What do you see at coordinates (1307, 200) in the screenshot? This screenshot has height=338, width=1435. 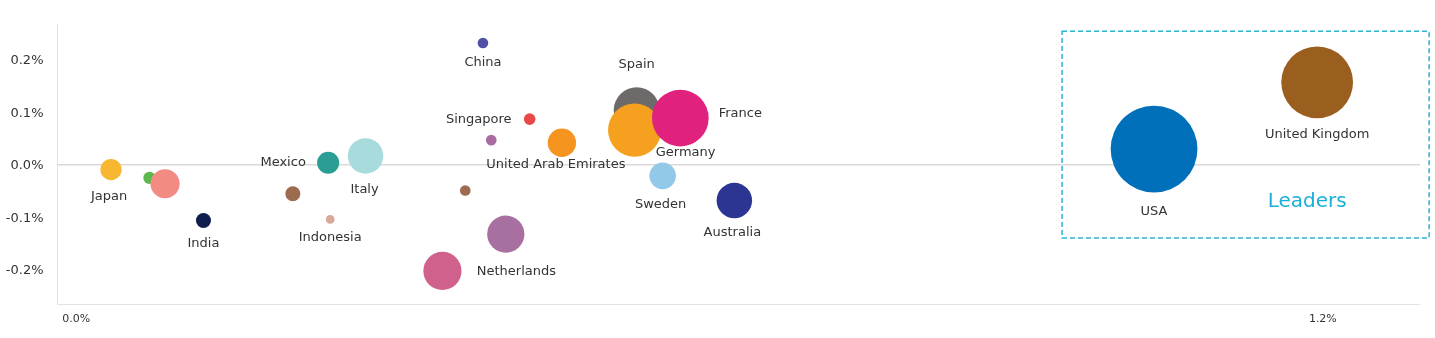 I see `annotation: Leaders` at bounding box center [1307, 200].